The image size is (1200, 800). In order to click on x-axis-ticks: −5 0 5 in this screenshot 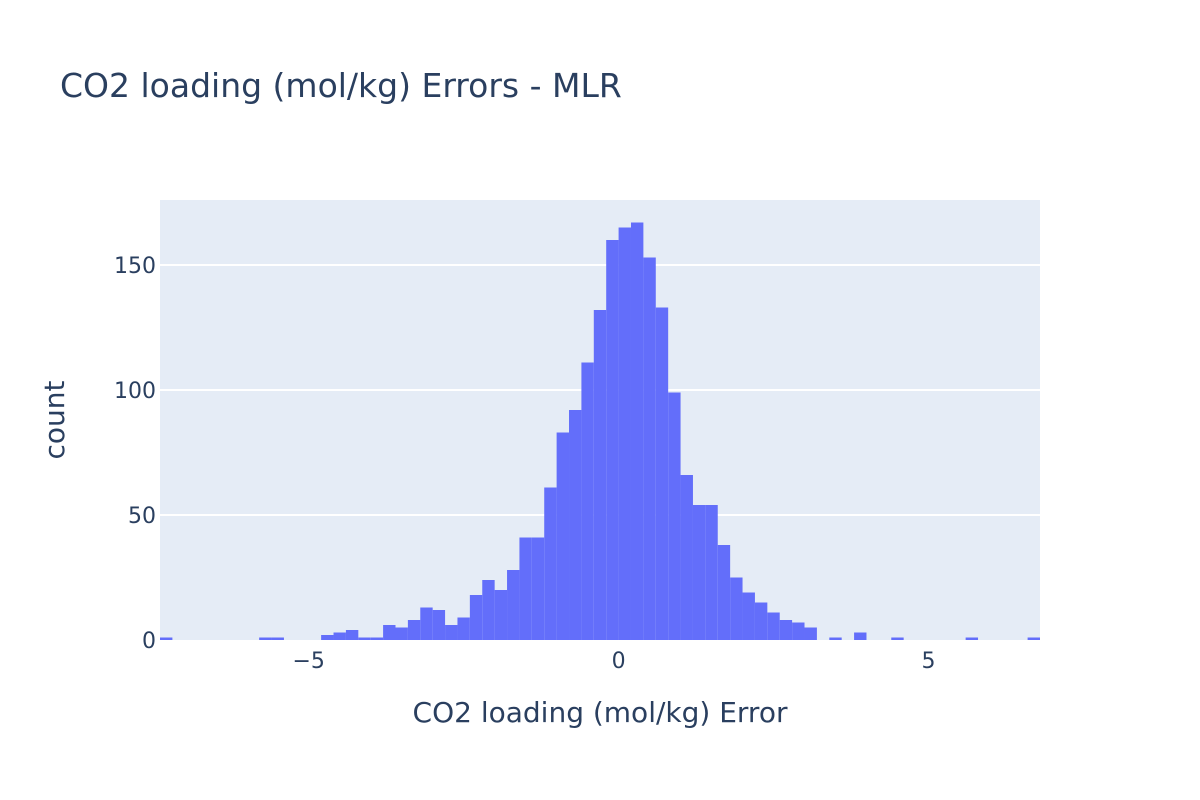, I will do `click(614, 661)`.